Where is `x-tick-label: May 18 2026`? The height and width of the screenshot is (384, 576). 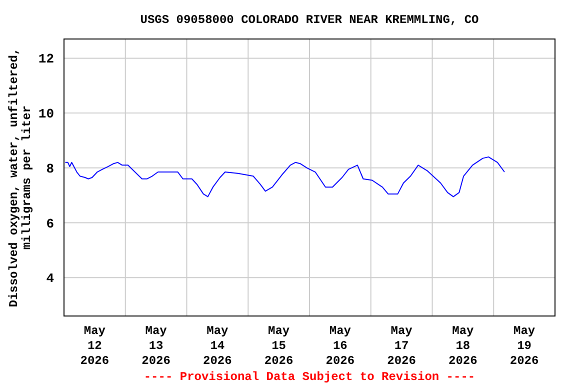 x-tick-label: May 18 2026 is located at coordinates (463, 346).